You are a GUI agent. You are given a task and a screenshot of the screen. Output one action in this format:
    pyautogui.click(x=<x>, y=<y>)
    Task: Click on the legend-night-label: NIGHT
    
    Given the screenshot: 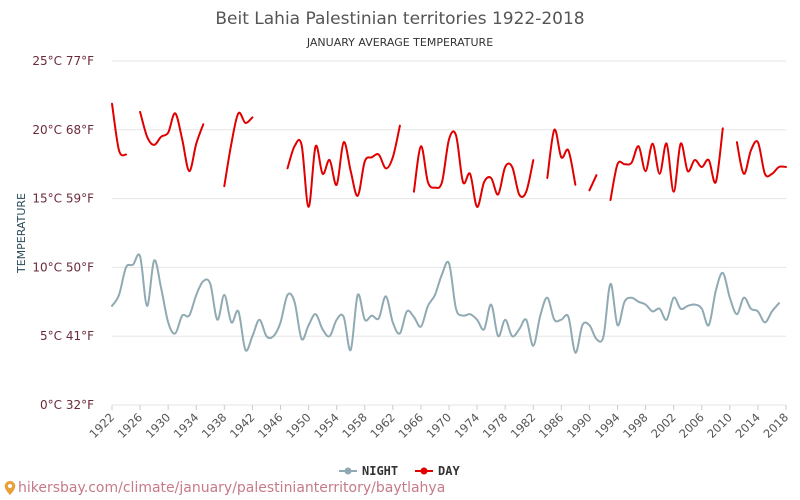 What is the action you would take?
    pyautogui.click(x=380, y=471)
    